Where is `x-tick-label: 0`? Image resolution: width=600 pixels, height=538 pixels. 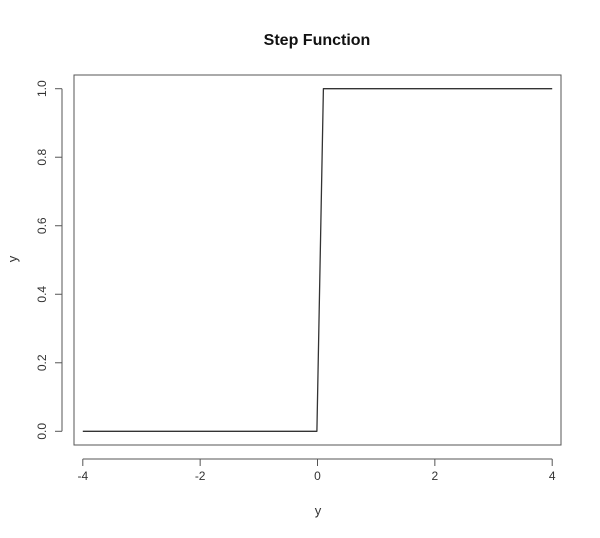
x-tick-label: 0 is located at coordinates (317, 476).